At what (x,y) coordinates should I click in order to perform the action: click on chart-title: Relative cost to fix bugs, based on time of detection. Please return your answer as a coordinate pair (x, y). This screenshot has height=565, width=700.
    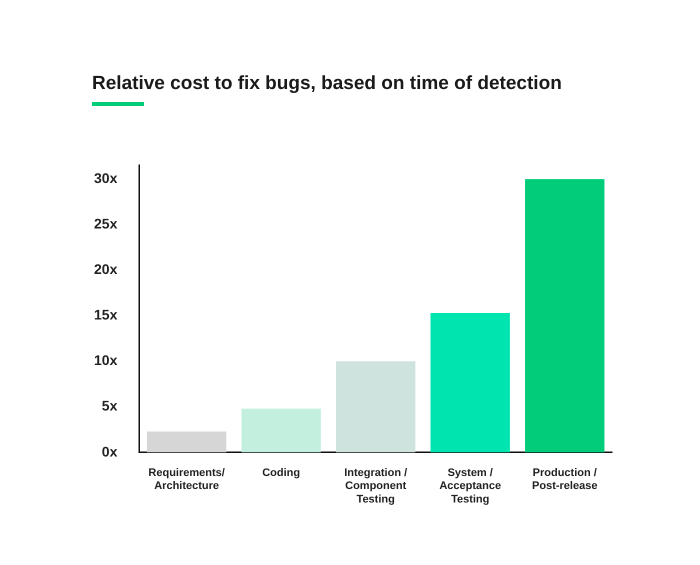
    Looking at the image, I should click on (327, 84).